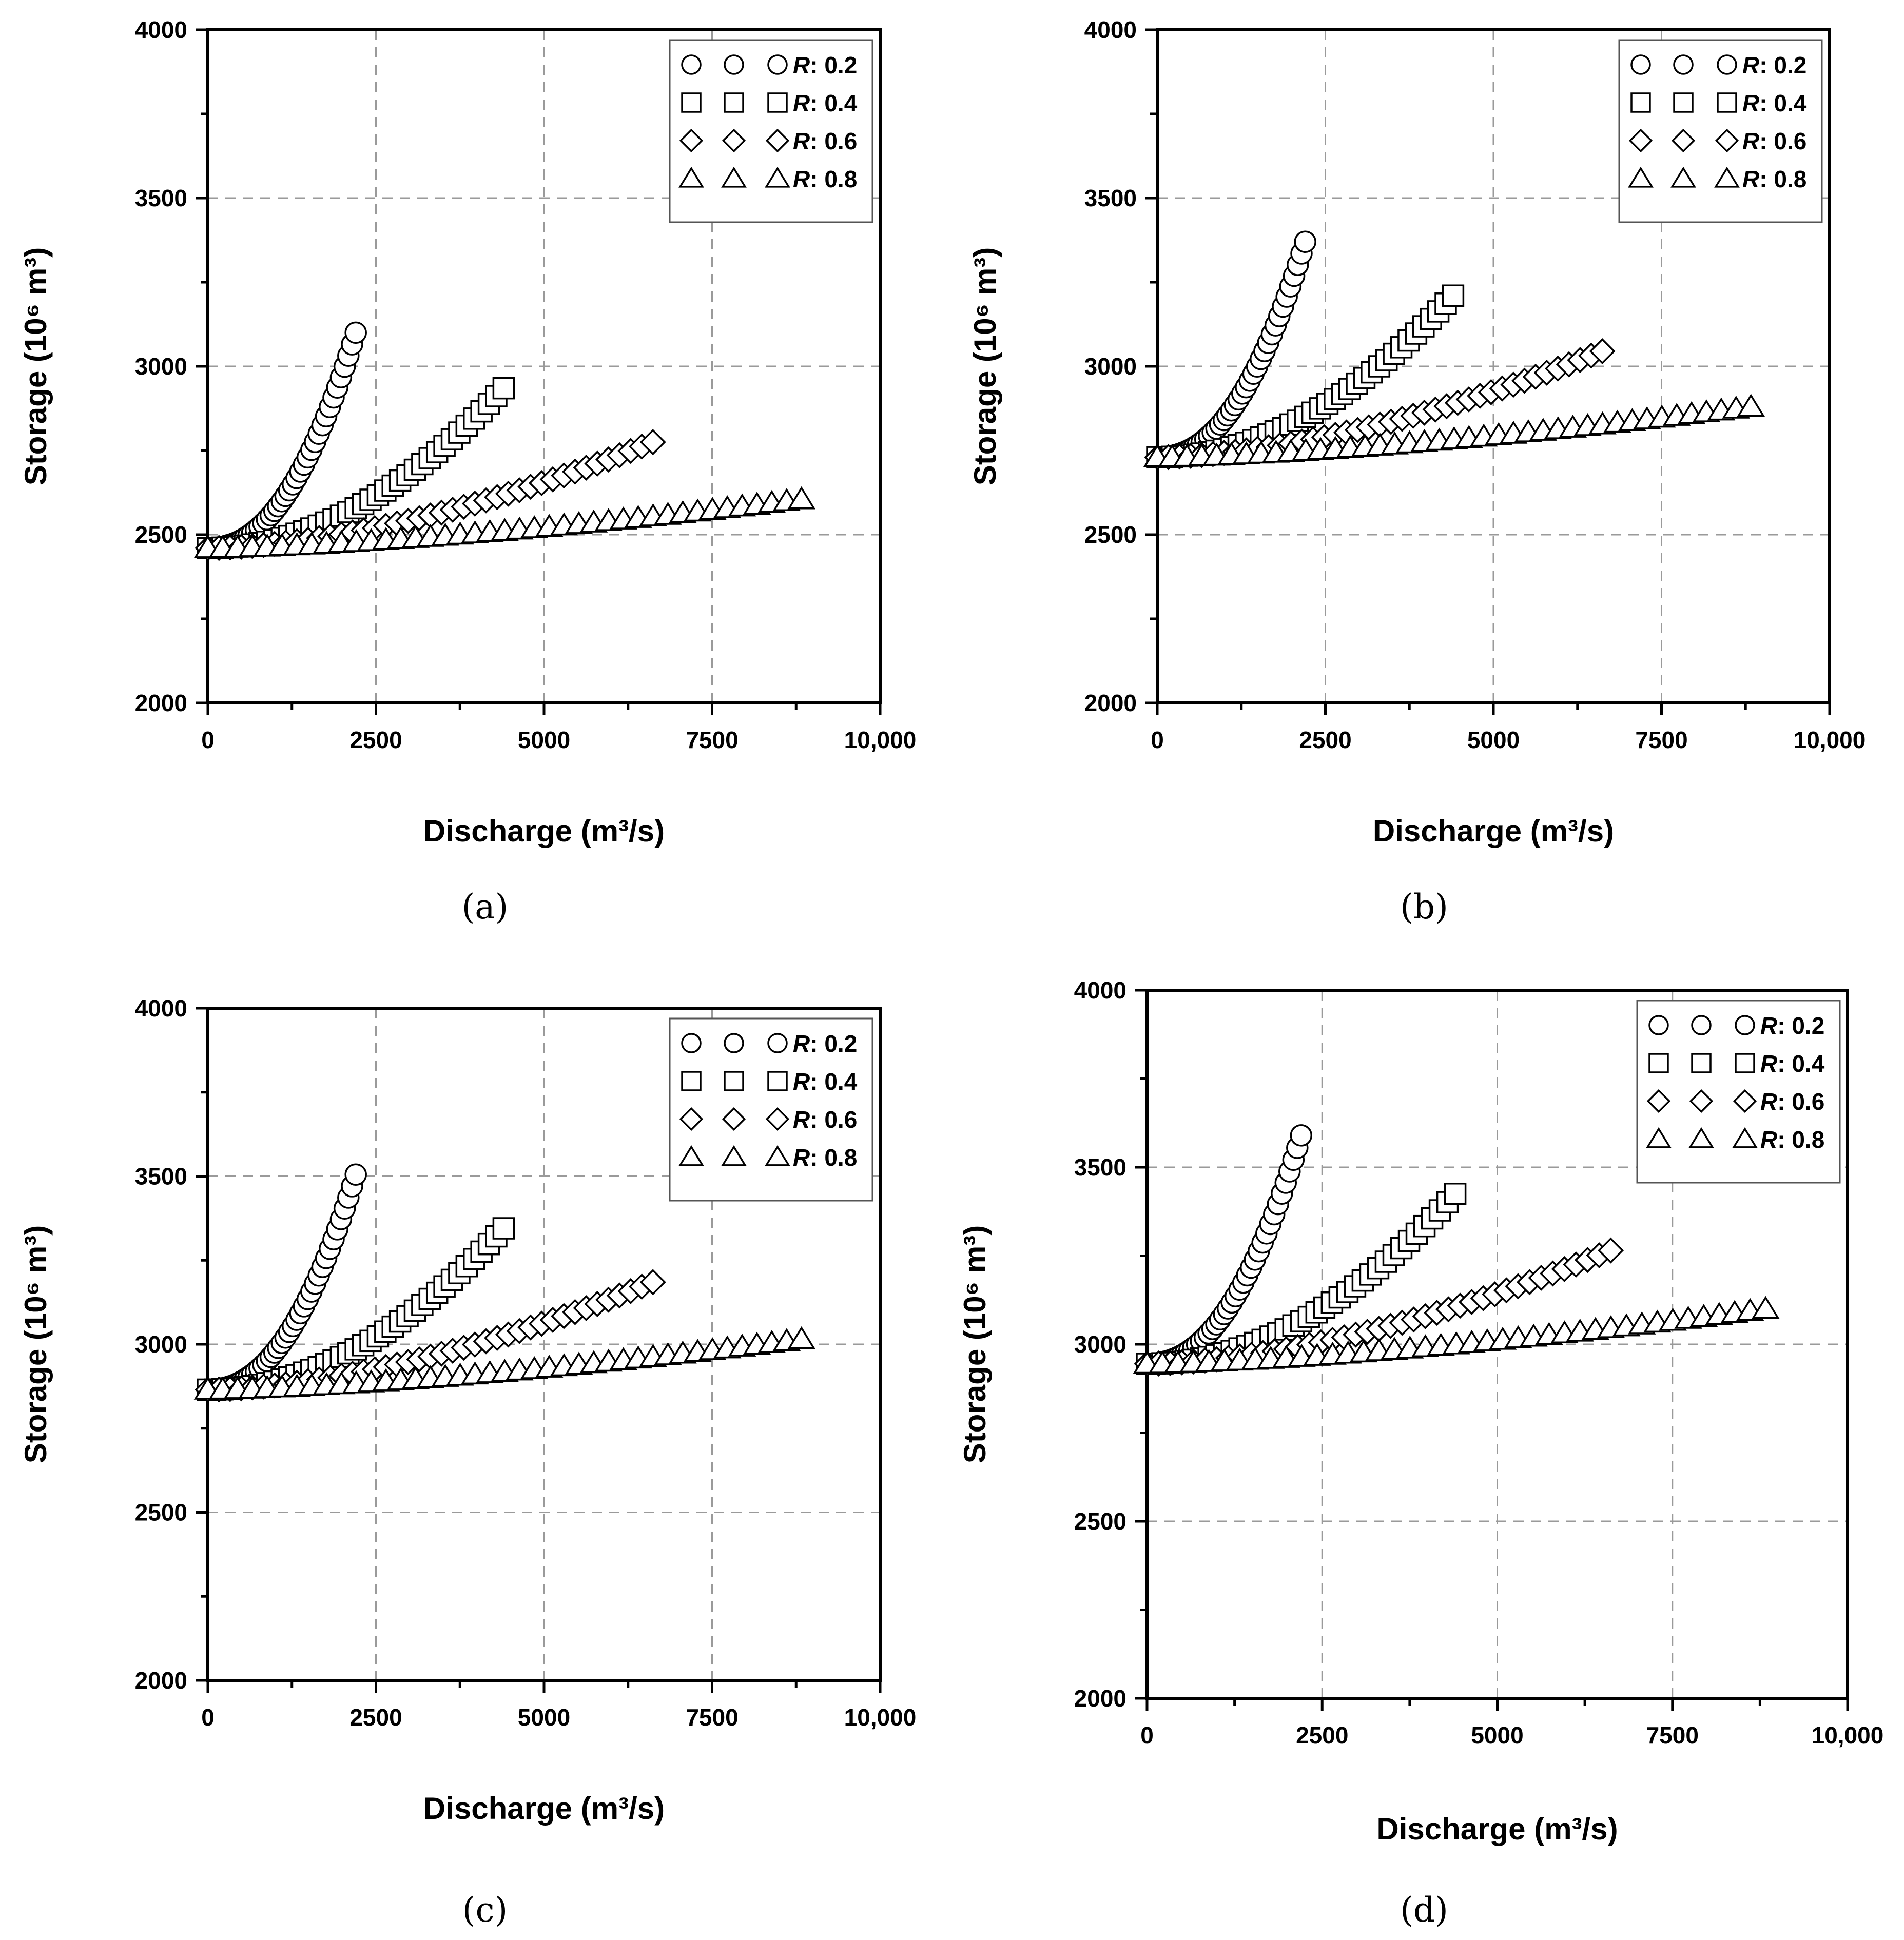 This screenshot has width=1904, height=1940. Describe the element at coordinates (1424, 1910) in the screenshot. I see `panel-label: (d)` at that location.